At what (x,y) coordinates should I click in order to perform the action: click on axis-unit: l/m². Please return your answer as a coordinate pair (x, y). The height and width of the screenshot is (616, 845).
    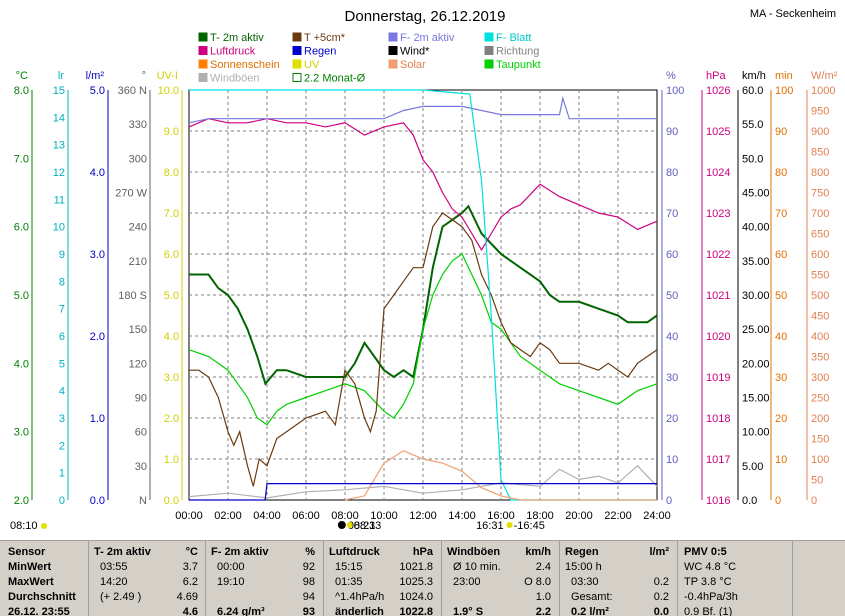
    Looking at the image, I should click on (95, 76).